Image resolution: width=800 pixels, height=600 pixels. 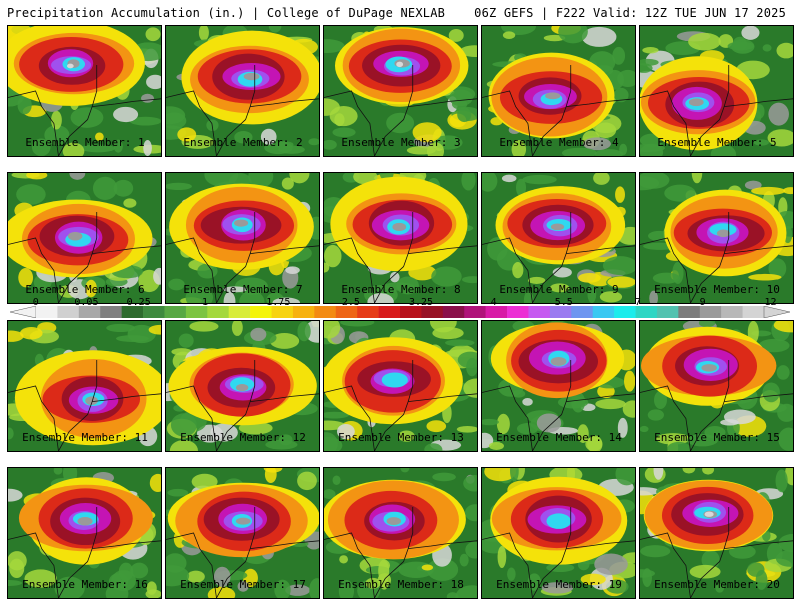 I want to click on member-caption: Ensemble Member: 10, so click(x=717, y=289).